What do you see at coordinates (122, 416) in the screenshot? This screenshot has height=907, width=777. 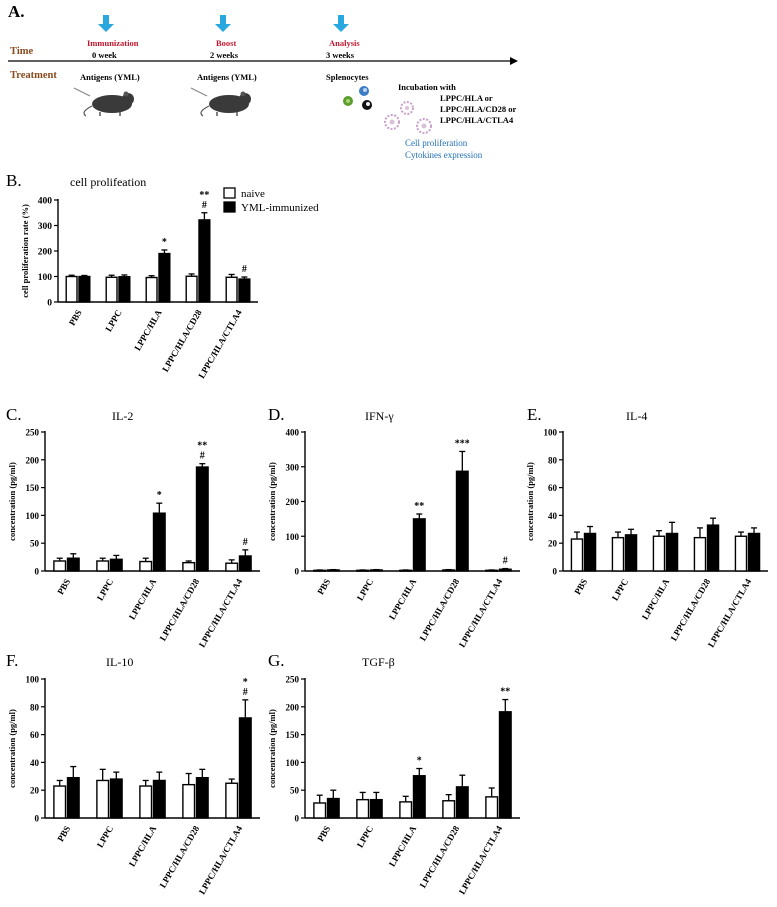 I see `chart-title: IL-2` at bounding box center [122, 416].